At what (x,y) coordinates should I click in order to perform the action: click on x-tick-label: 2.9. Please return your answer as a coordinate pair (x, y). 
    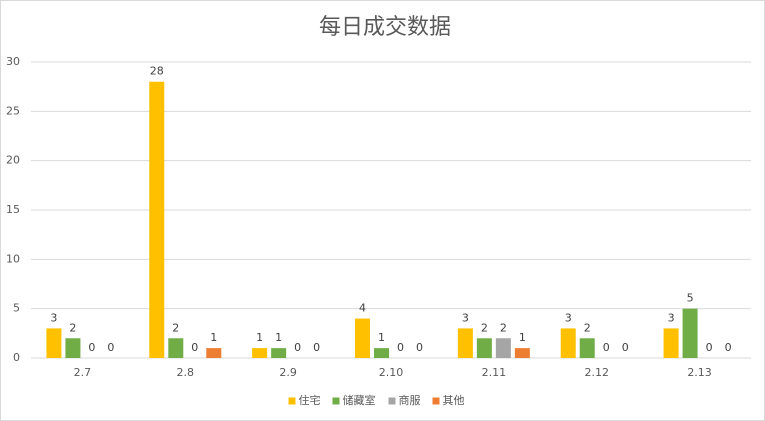
    Looking at the image, I should click on (288, 372).